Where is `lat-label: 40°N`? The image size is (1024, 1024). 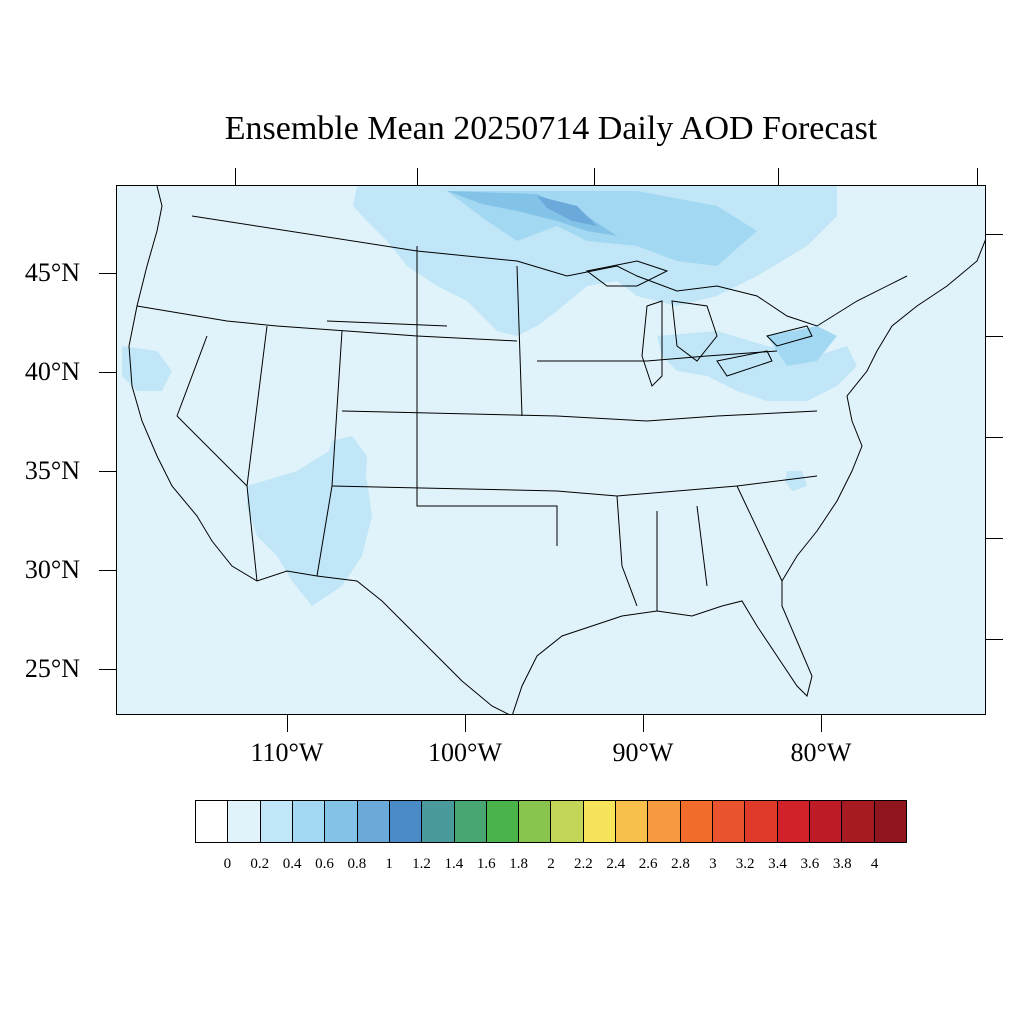
lat-label: 40°N is located at coordinates (52, 371).